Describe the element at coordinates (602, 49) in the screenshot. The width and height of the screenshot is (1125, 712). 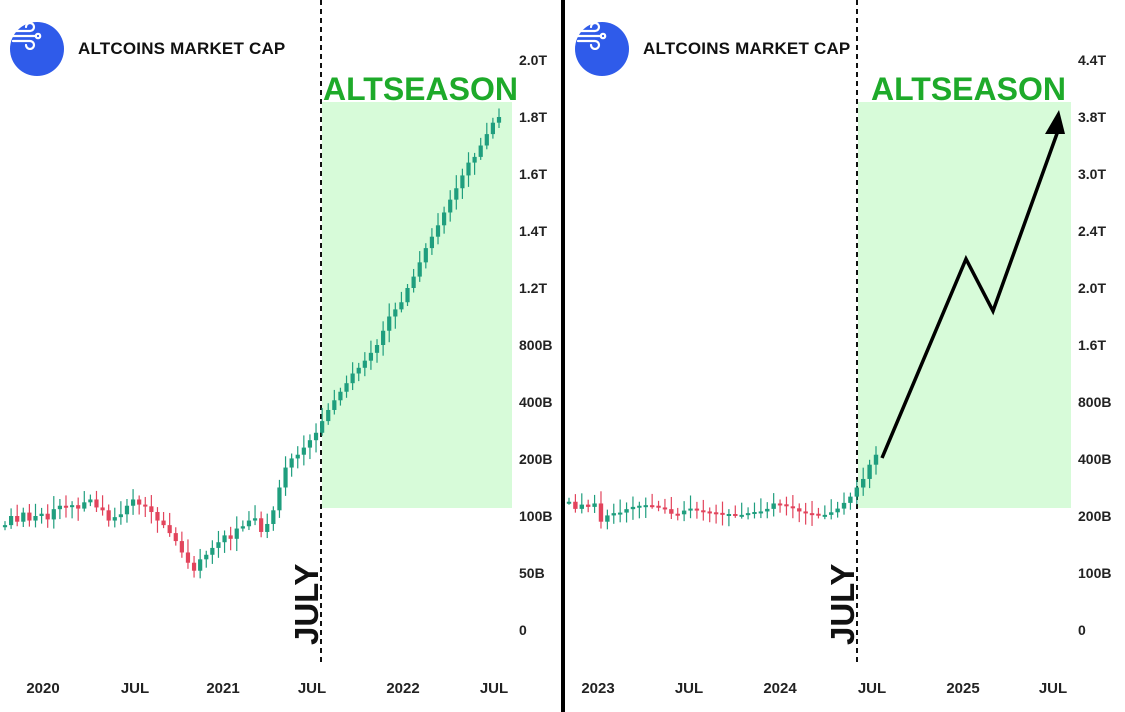
I see `wind-icon` at that location.